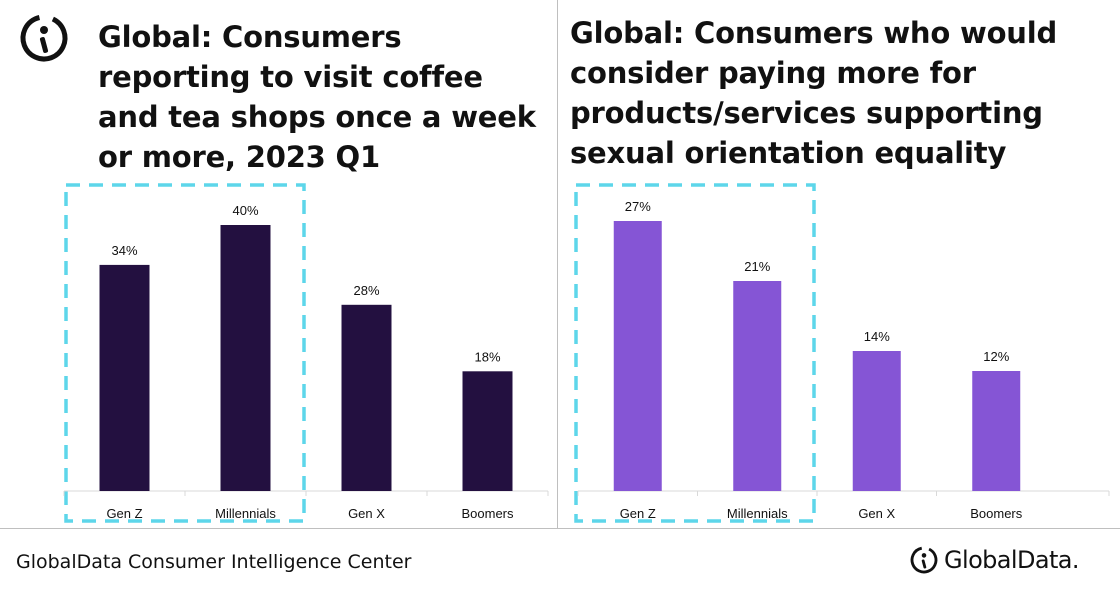  What do you see at coordinates (560, 528) in the screenshot?
I see `footer-divider` at bounding box center [560, 528].